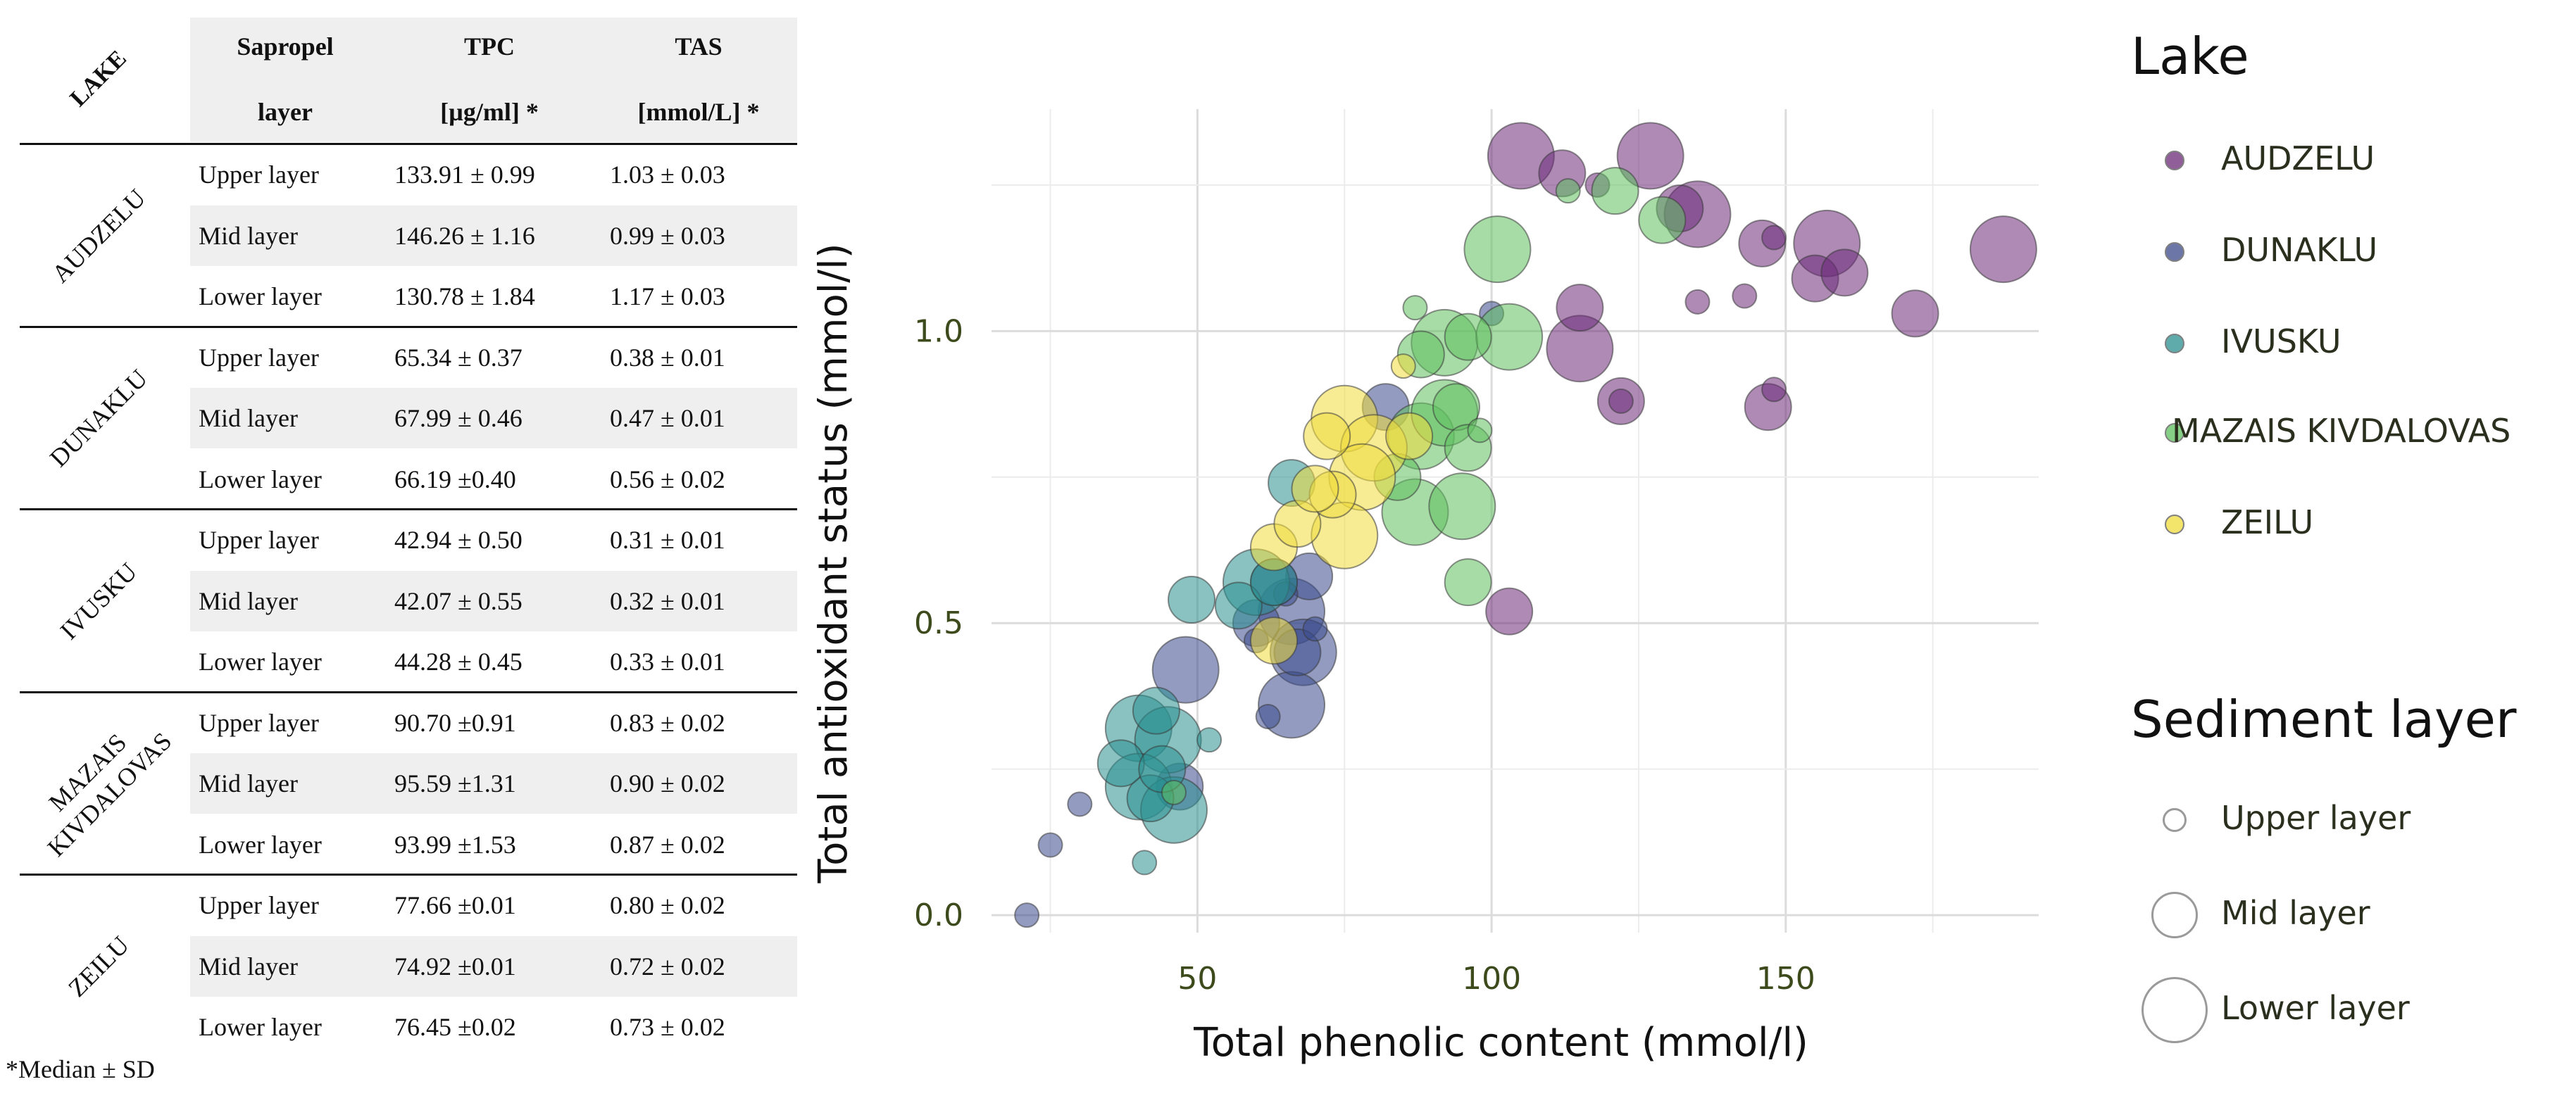 The height and width of the screenshot is (1103, 2576). I want to click on table-row: Upper layer 65.34 ± 0.37 0.38 ± 0.01, so click(493, 357).